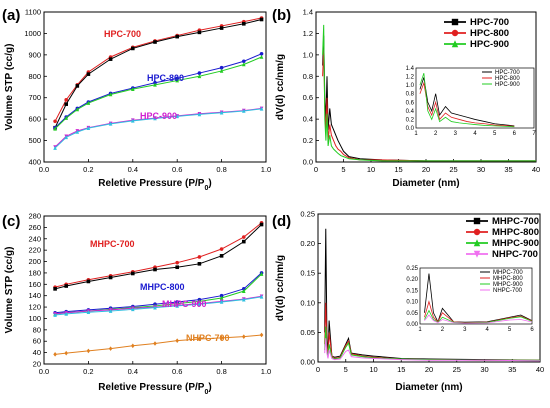  I want to click on panel-label: (c), so click(11, 221).